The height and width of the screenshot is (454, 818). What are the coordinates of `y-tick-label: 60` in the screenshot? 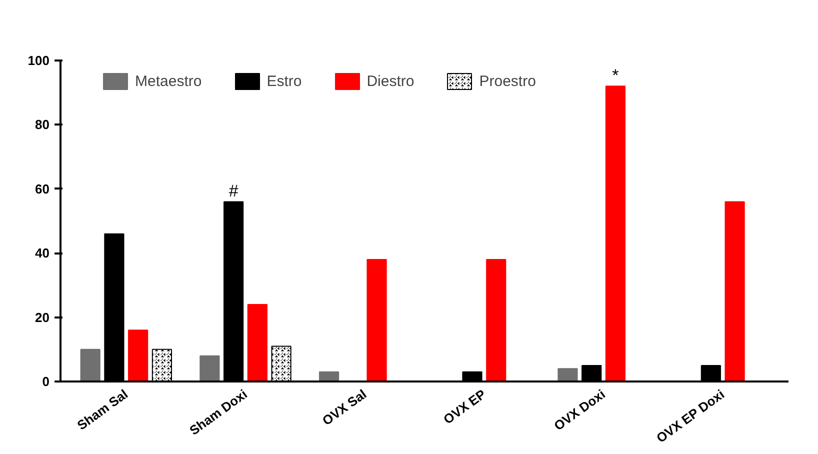 It's located at (42, 188).